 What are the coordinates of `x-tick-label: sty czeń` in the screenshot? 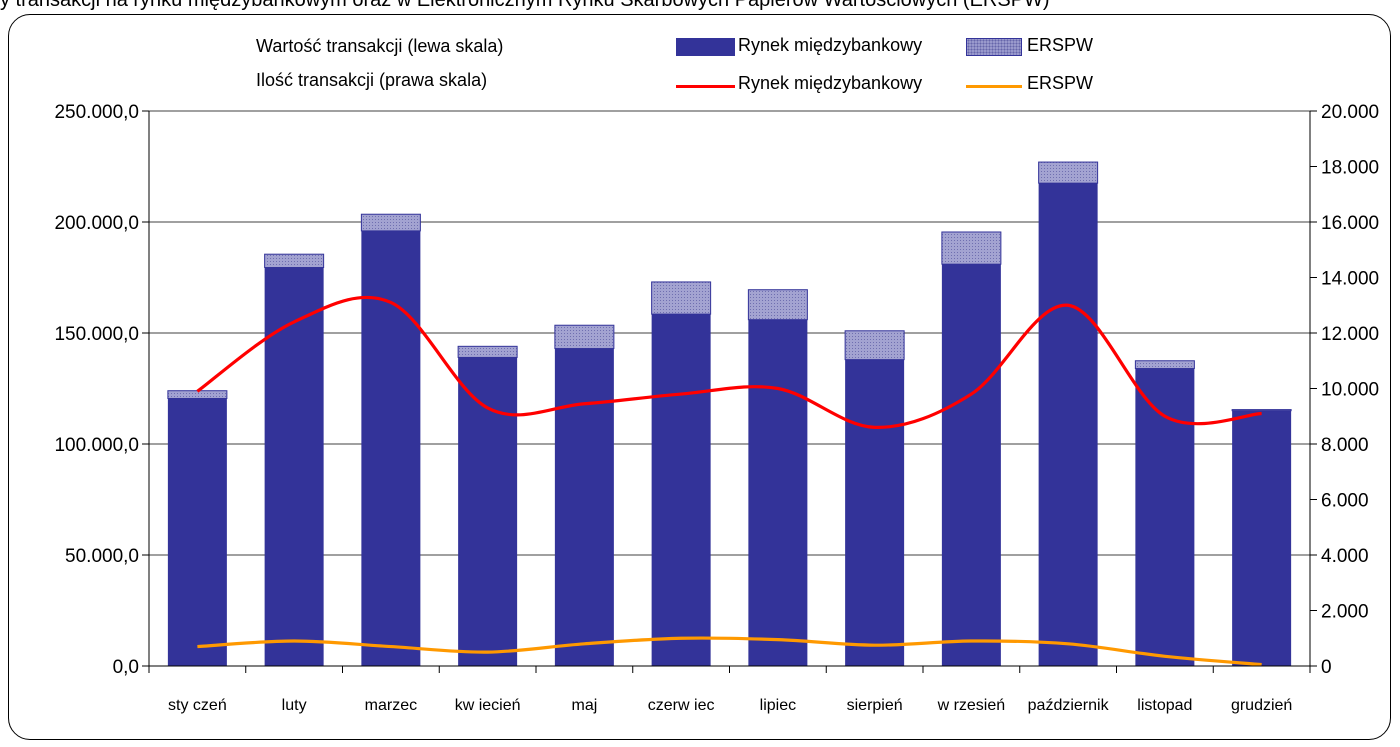 It's located at (197, 705).